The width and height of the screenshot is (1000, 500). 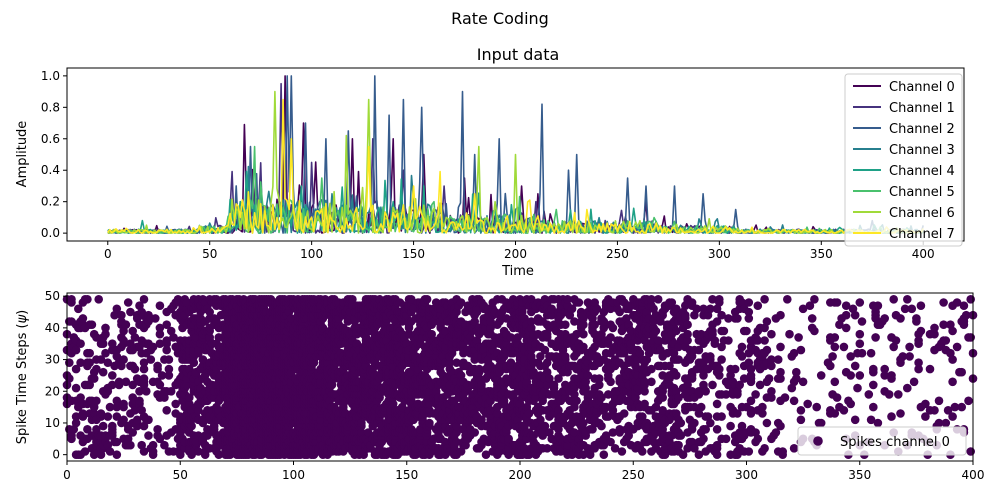 What do you see at coordinates (523, 471) in the screenshot?
I see `scatter-chart-x-ticks: 0 50 100 150 200 250 300 350 400` at bounding box center [523, 471].